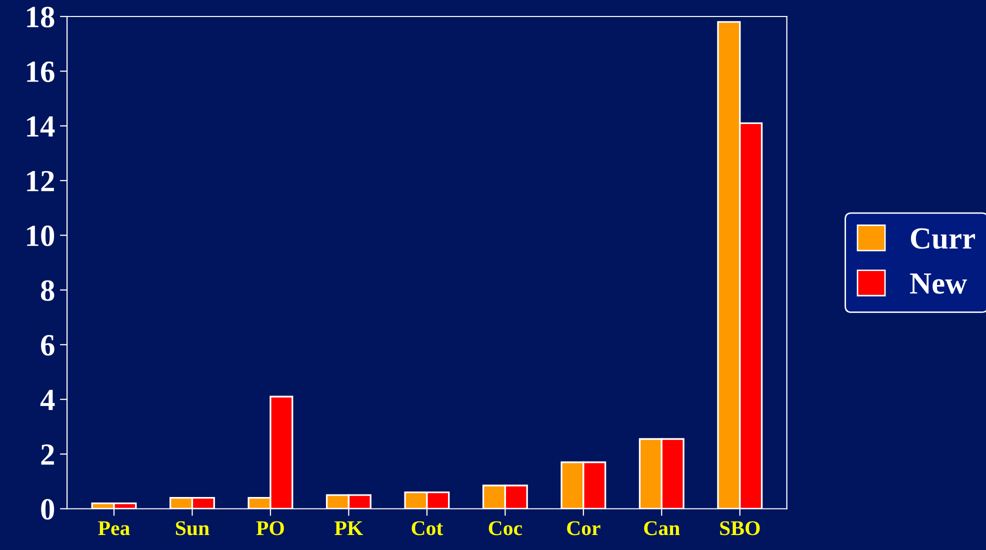  I want to click on x-tick-label: Pea, so click(114, 528).